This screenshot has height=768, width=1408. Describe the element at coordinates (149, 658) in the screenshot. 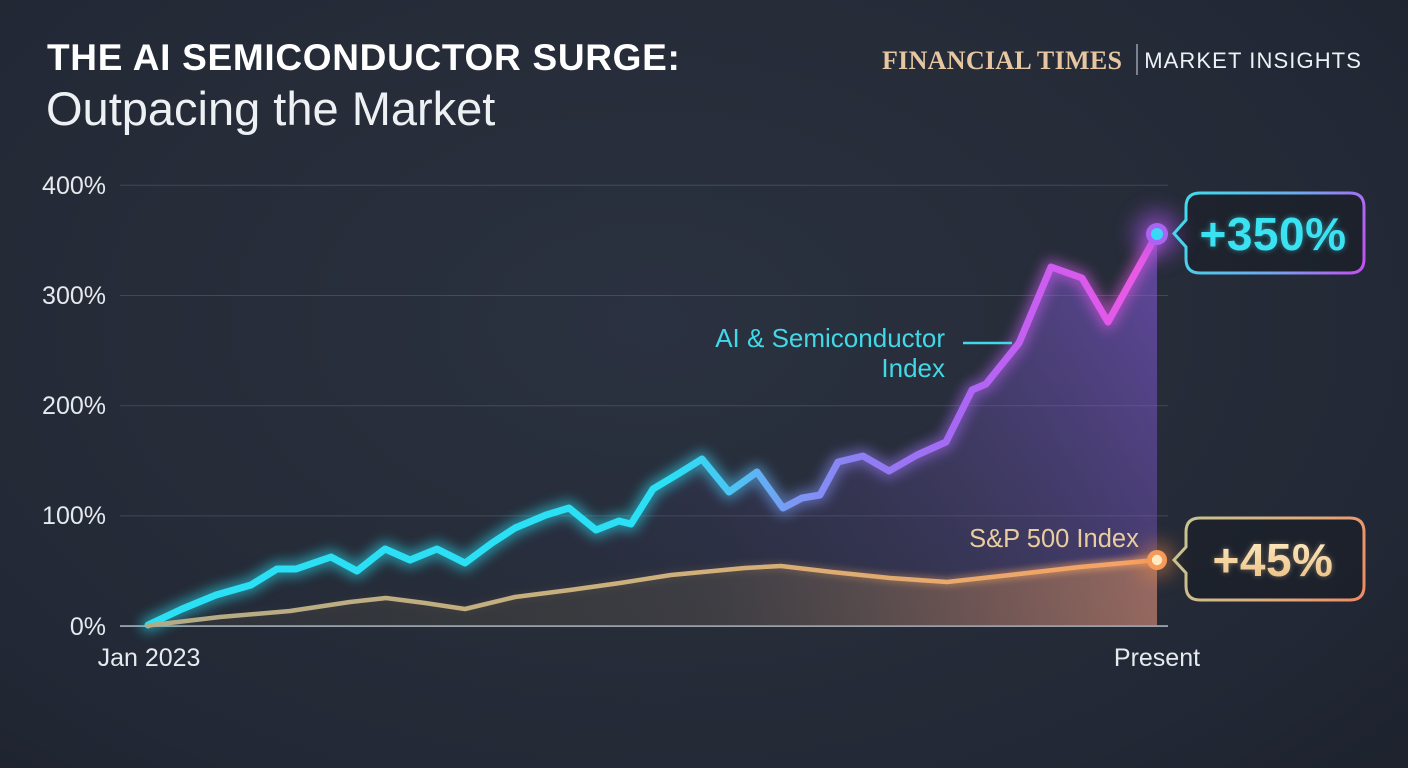

I see `svg-text: Jan 2023` at that location.